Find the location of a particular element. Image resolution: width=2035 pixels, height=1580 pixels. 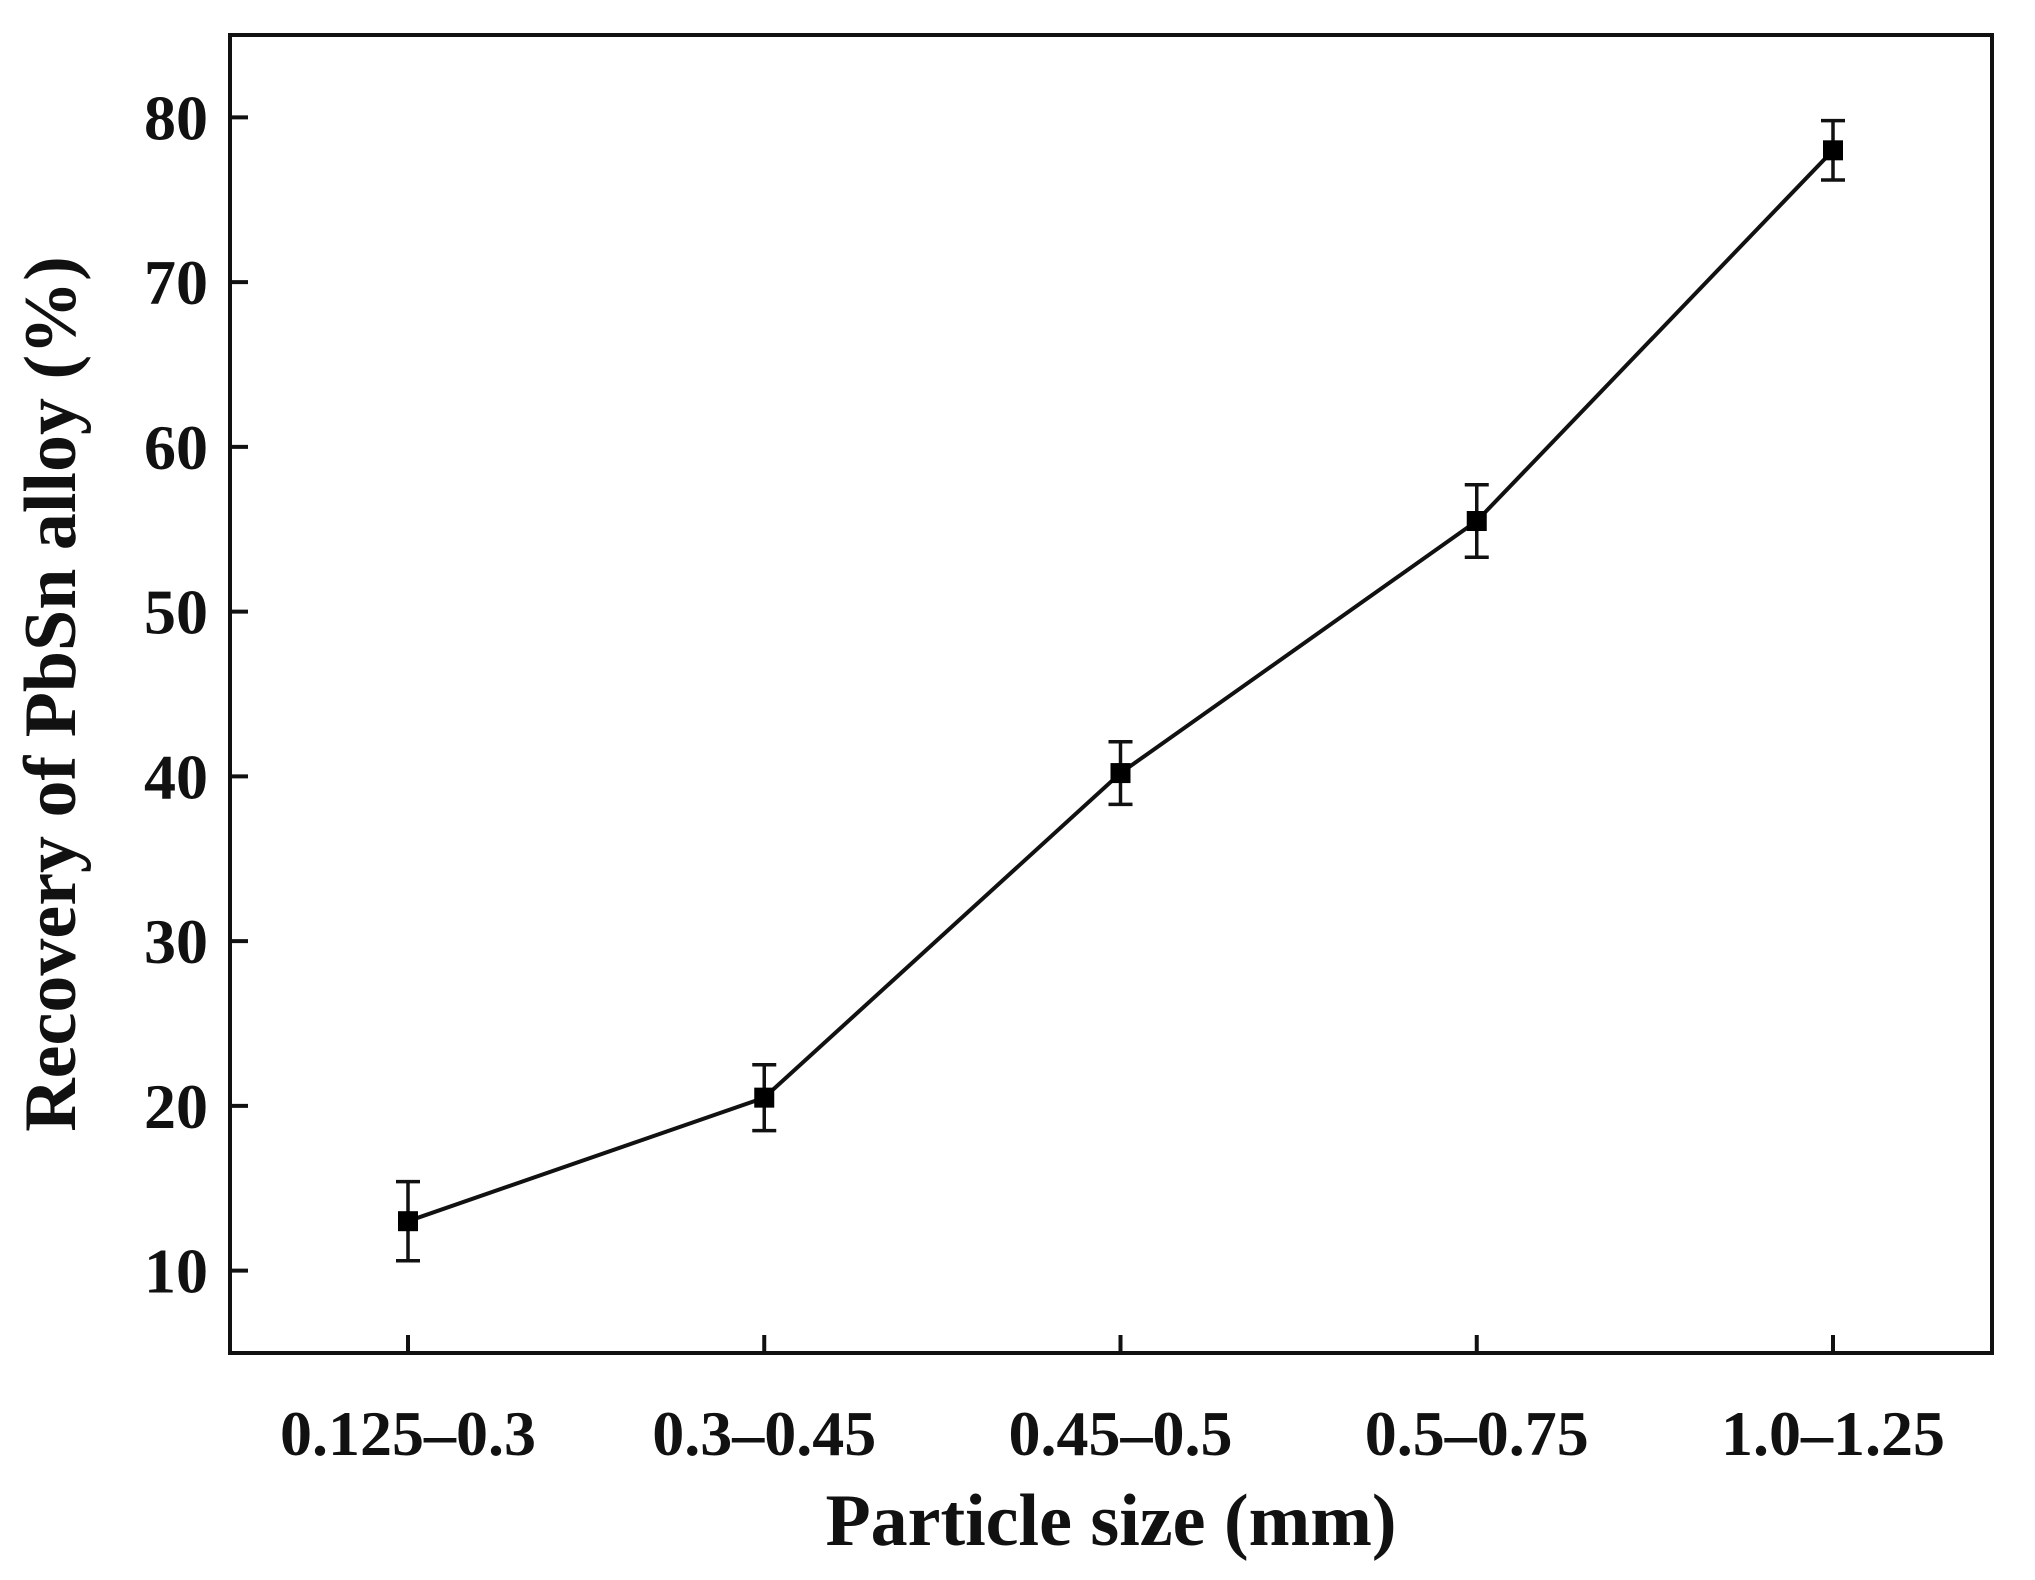

y-tick-label: 30 is located at coordinates (176, 941).